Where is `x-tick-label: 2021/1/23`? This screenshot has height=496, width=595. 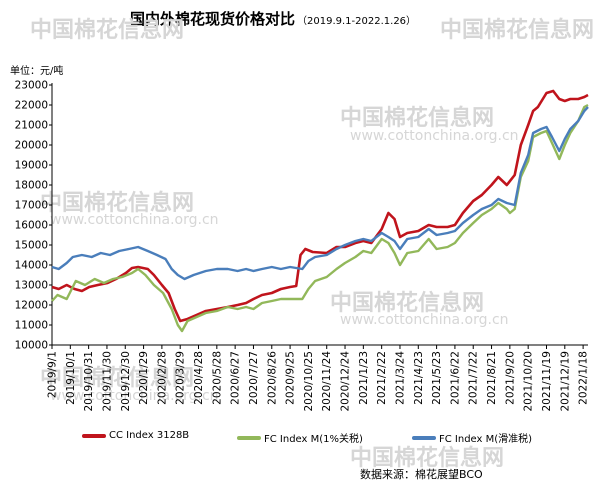 x-tick-label: 2021/1/23 is located at coordinates (364, 378).